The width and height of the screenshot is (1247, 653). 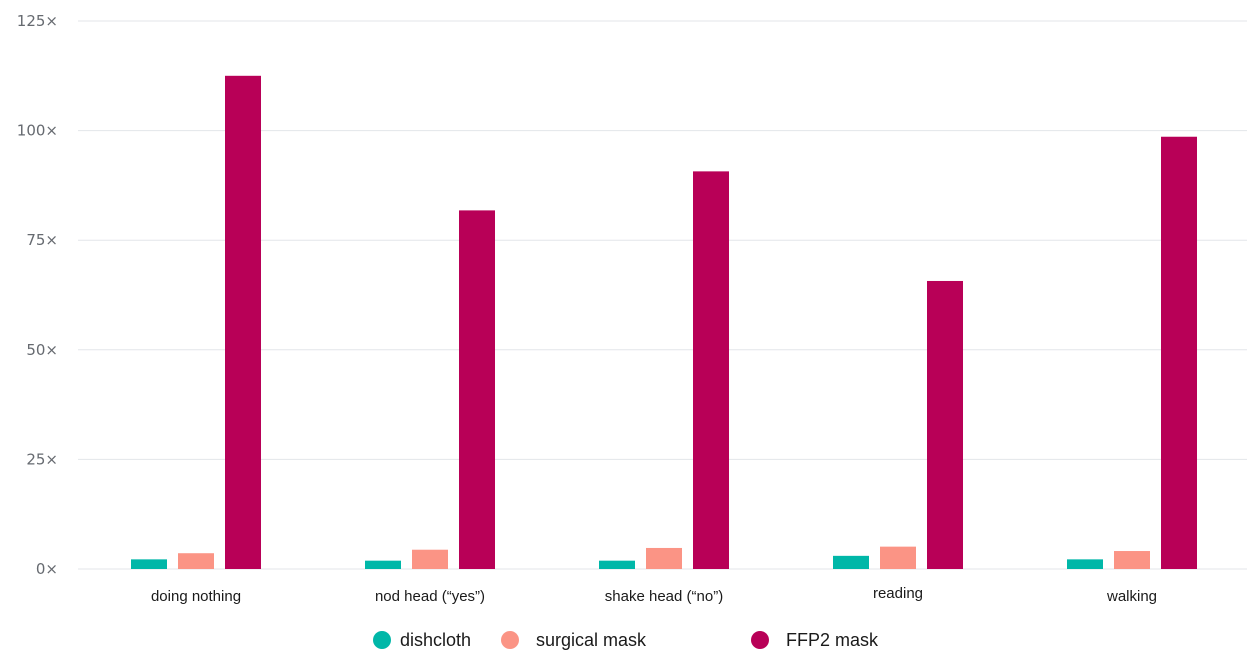 What do you see at coordinates (37, 21) in the screenshot?
I see `y-tick-label-125: 125×` at bounding box center [37, 21].